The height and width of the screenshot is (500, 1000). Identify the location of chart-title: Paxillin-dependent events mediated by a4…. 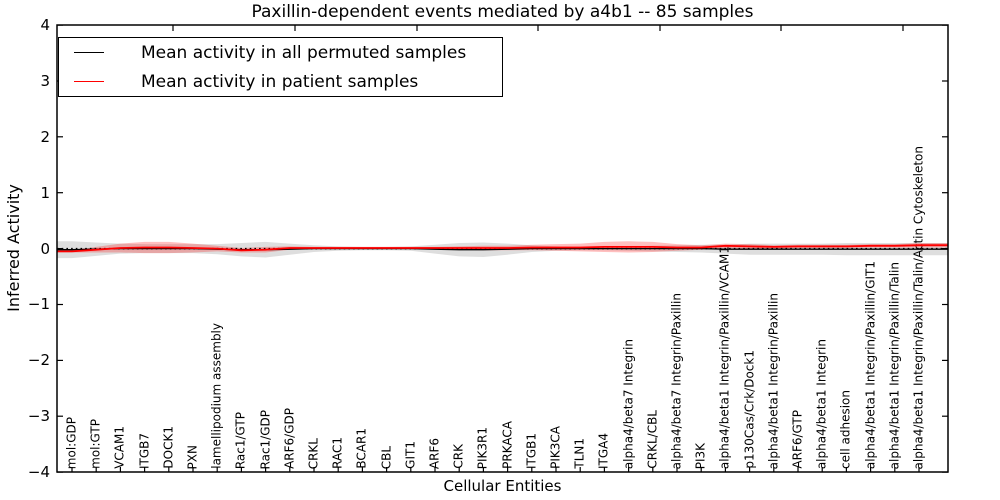
(502, 12).